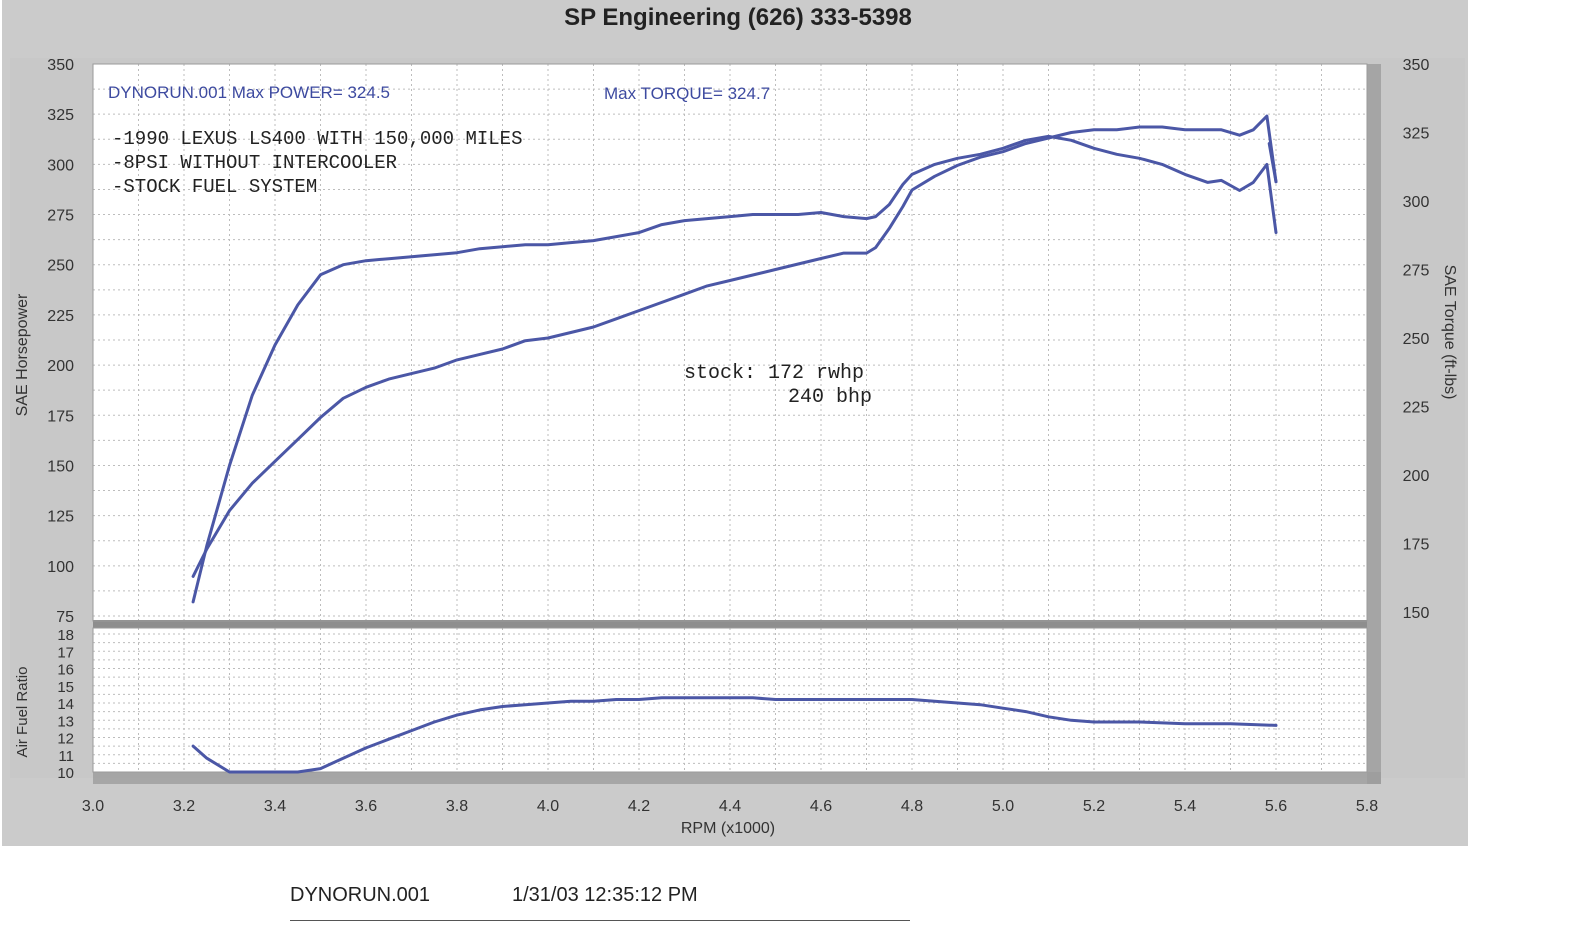 Image resolution: width=1579 pixels, height=935 pixels. What do you see at coordinates (60, 266) in the screenshot?
I see `y-tick-label: 250` at bounding box center [60, 266].